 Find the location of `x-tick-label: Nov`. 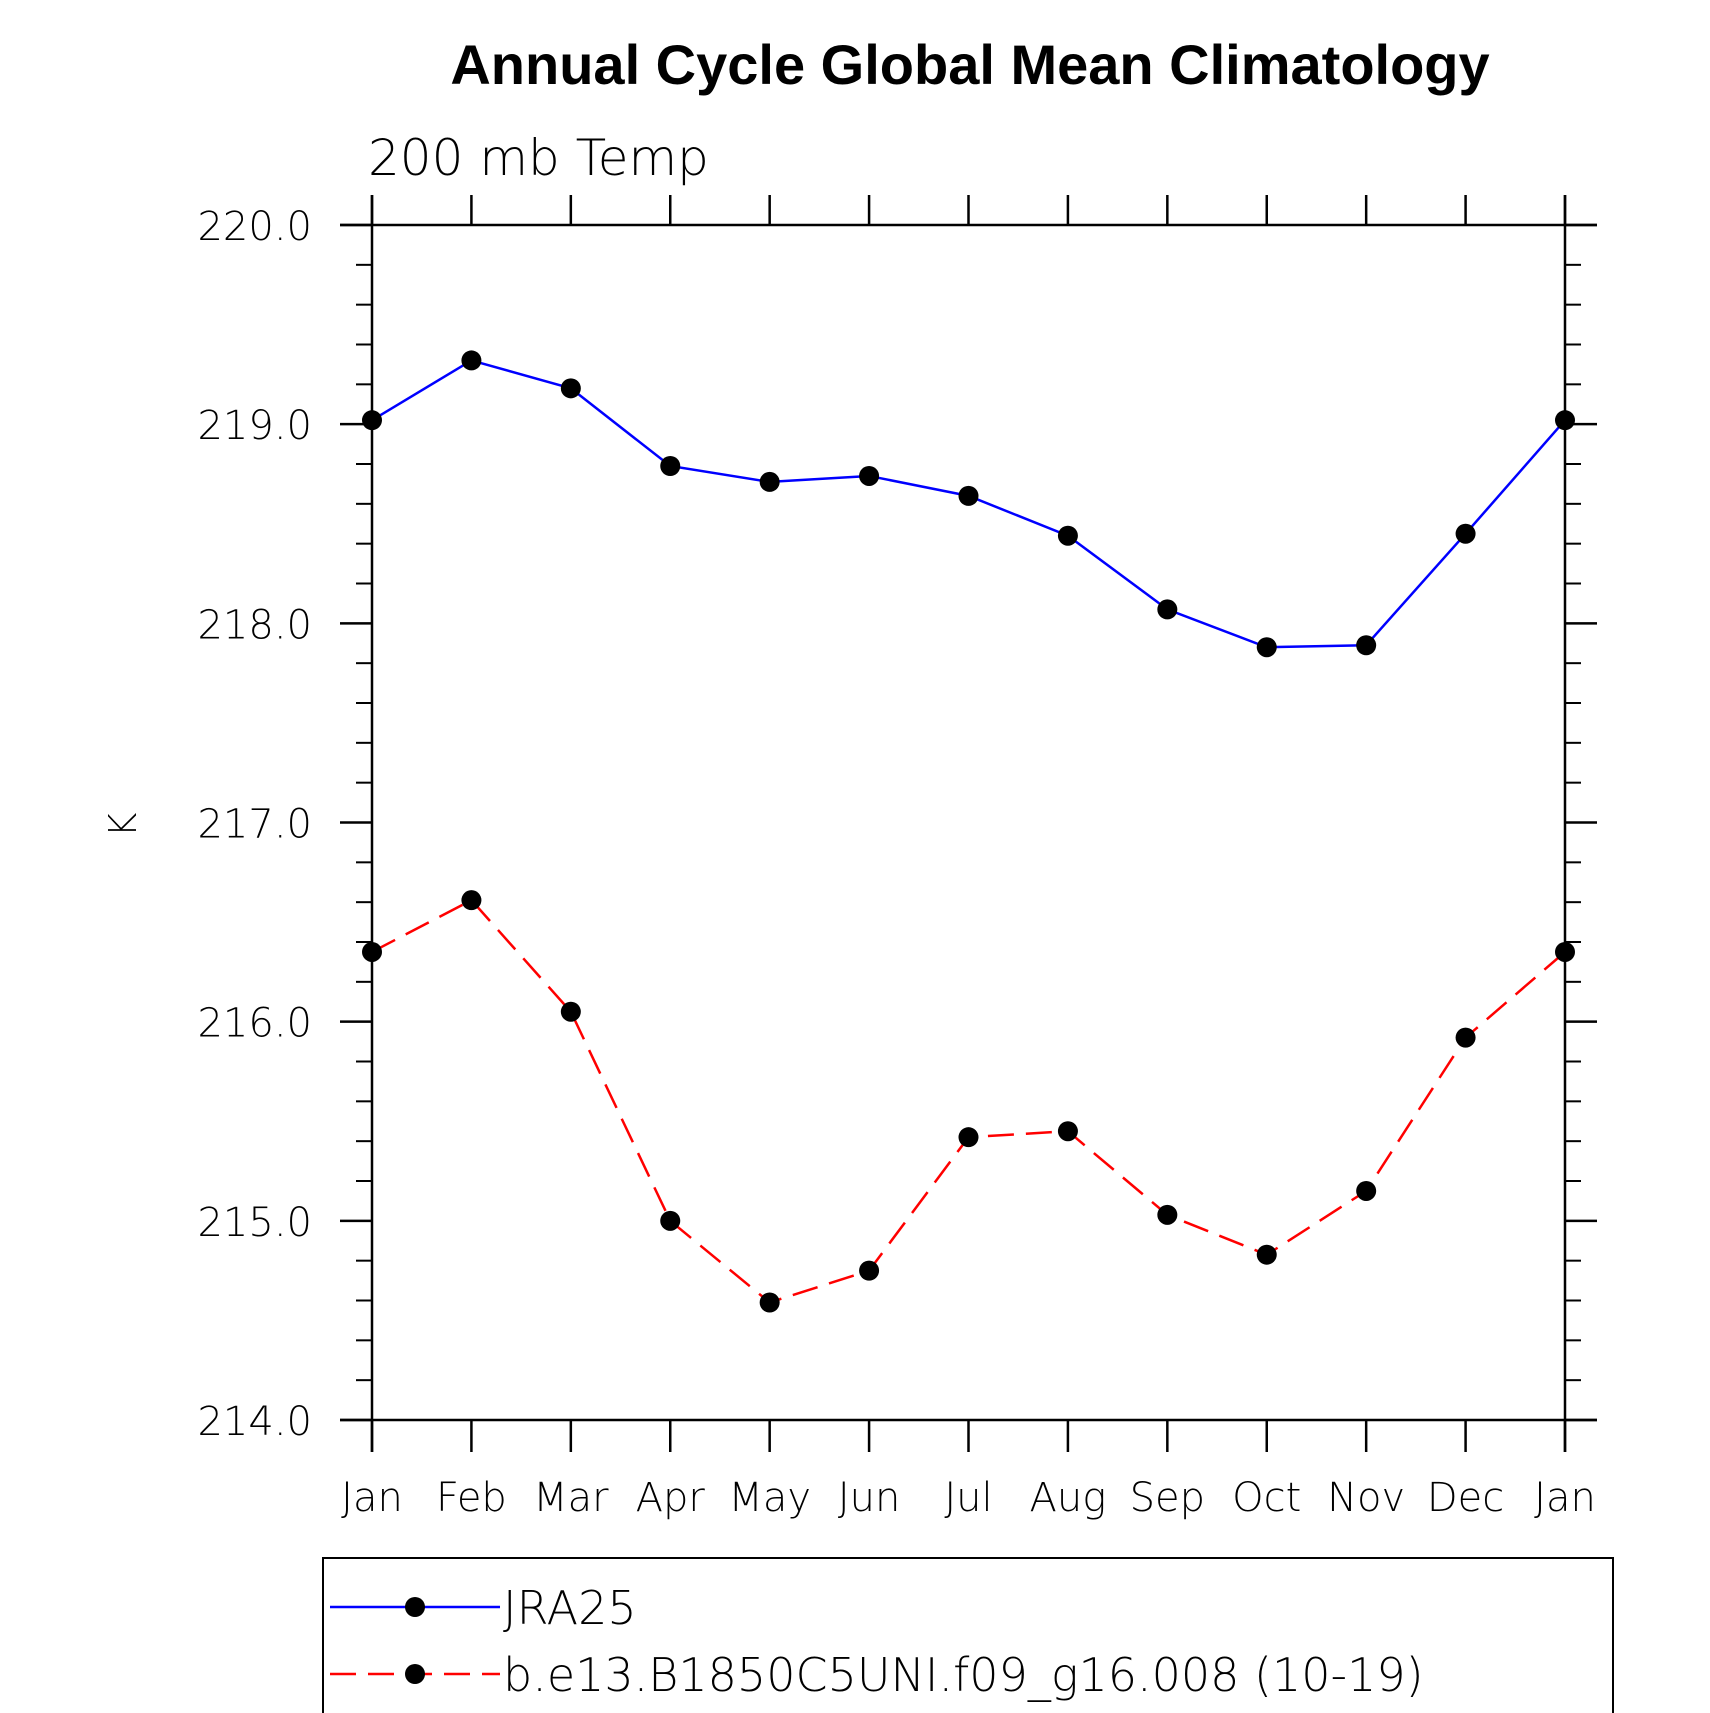

x-tick-label: Nov is located at coordinates (1366, 1498).